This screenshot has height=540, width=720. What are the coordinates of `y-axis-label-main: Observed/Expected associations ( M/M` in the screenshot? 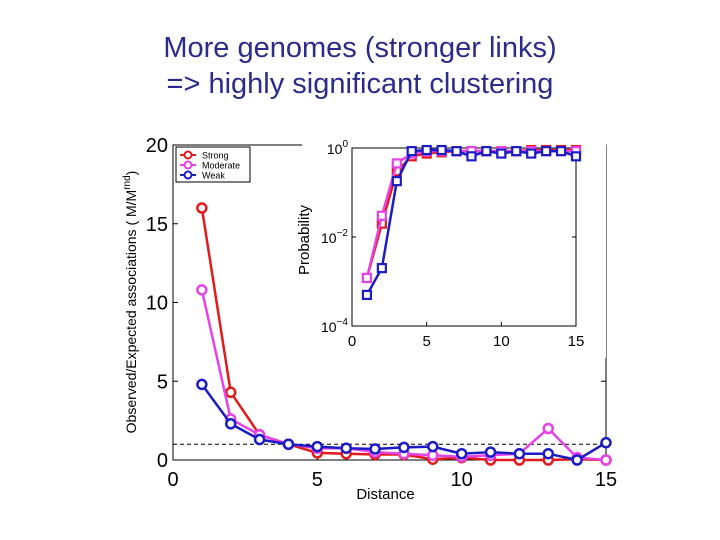 It's located at (131, 312).